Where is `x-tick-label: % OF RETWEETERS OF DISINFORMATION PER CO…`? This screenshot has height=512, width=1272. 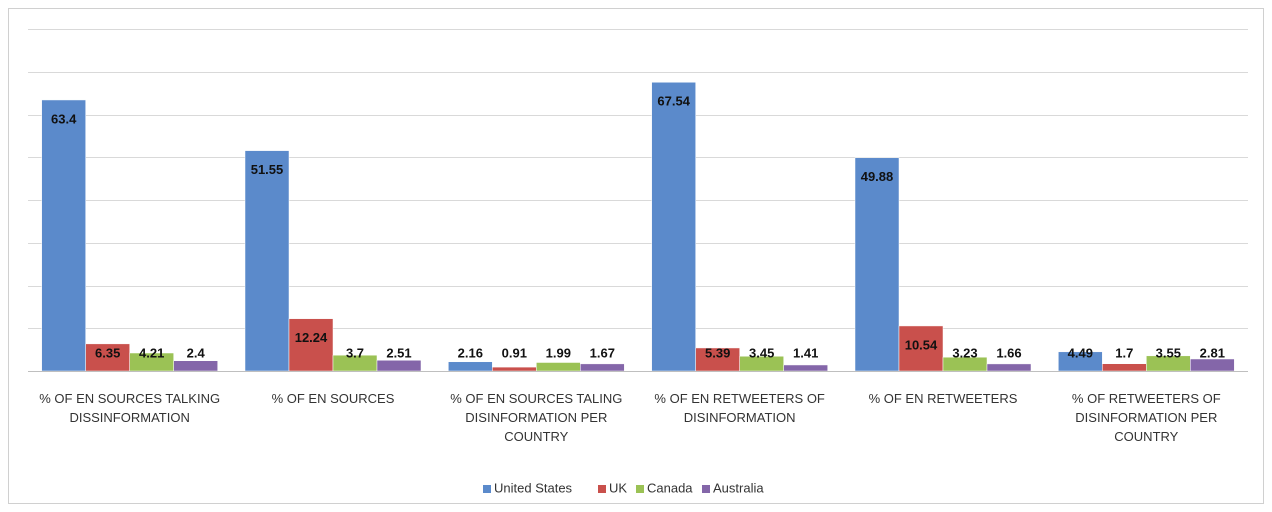 x-tick-label: % OF RETWEETERS OF DISINFORMATION PER CO… is located at coordinates (1146, 417).